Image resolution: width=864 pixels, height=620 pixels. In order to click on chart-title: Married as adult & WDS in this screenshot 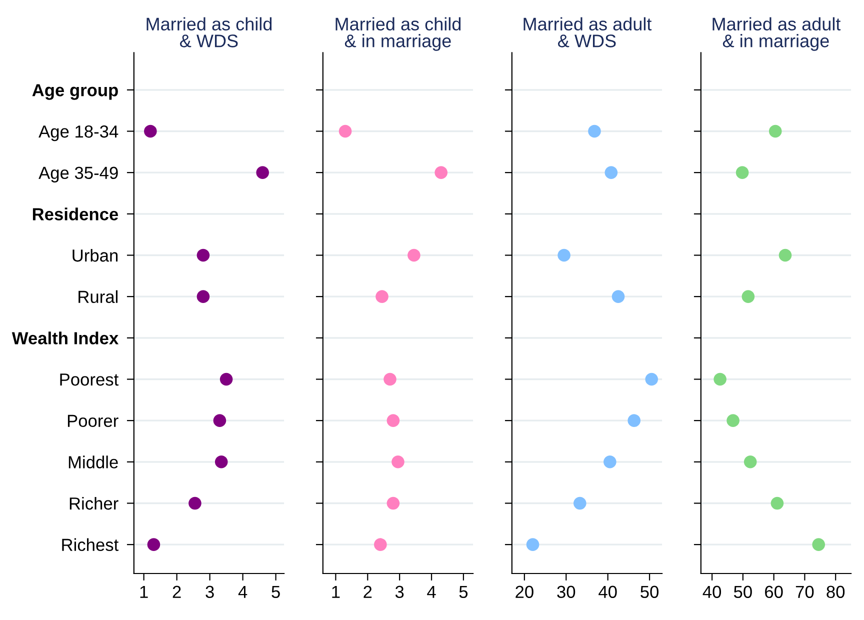, I will do `click(588, 32)`.